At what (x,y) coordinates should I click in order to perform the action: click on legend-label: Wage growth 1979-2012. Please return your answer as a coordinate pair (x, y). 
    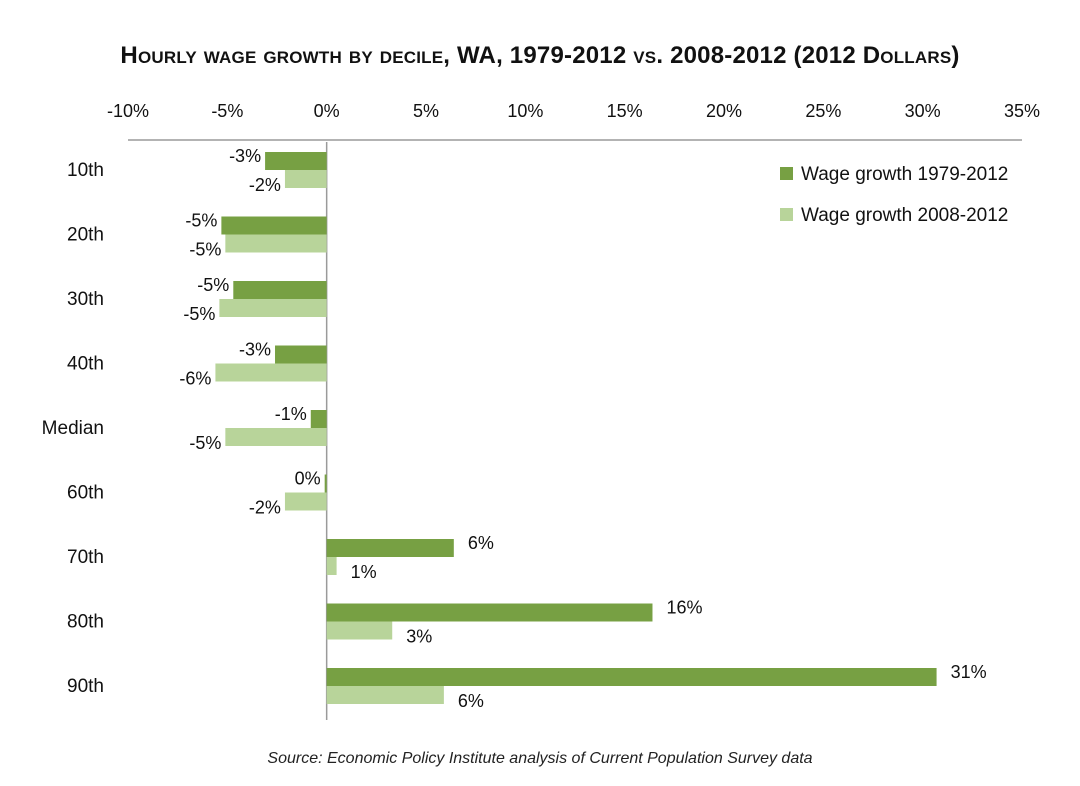
    Looking at the image, I should click on (904, 174).